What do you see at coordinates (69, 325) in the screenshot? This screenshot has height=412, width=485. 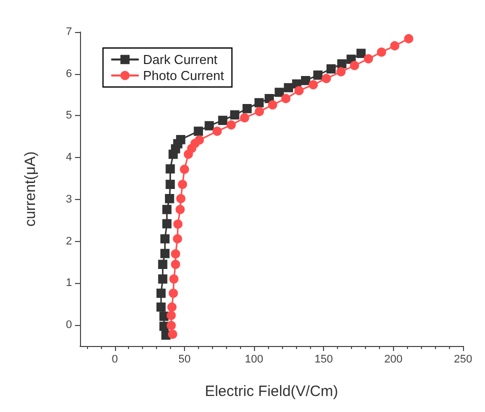 I see `y-tick-label: 0` at bounding box center [69, 325].